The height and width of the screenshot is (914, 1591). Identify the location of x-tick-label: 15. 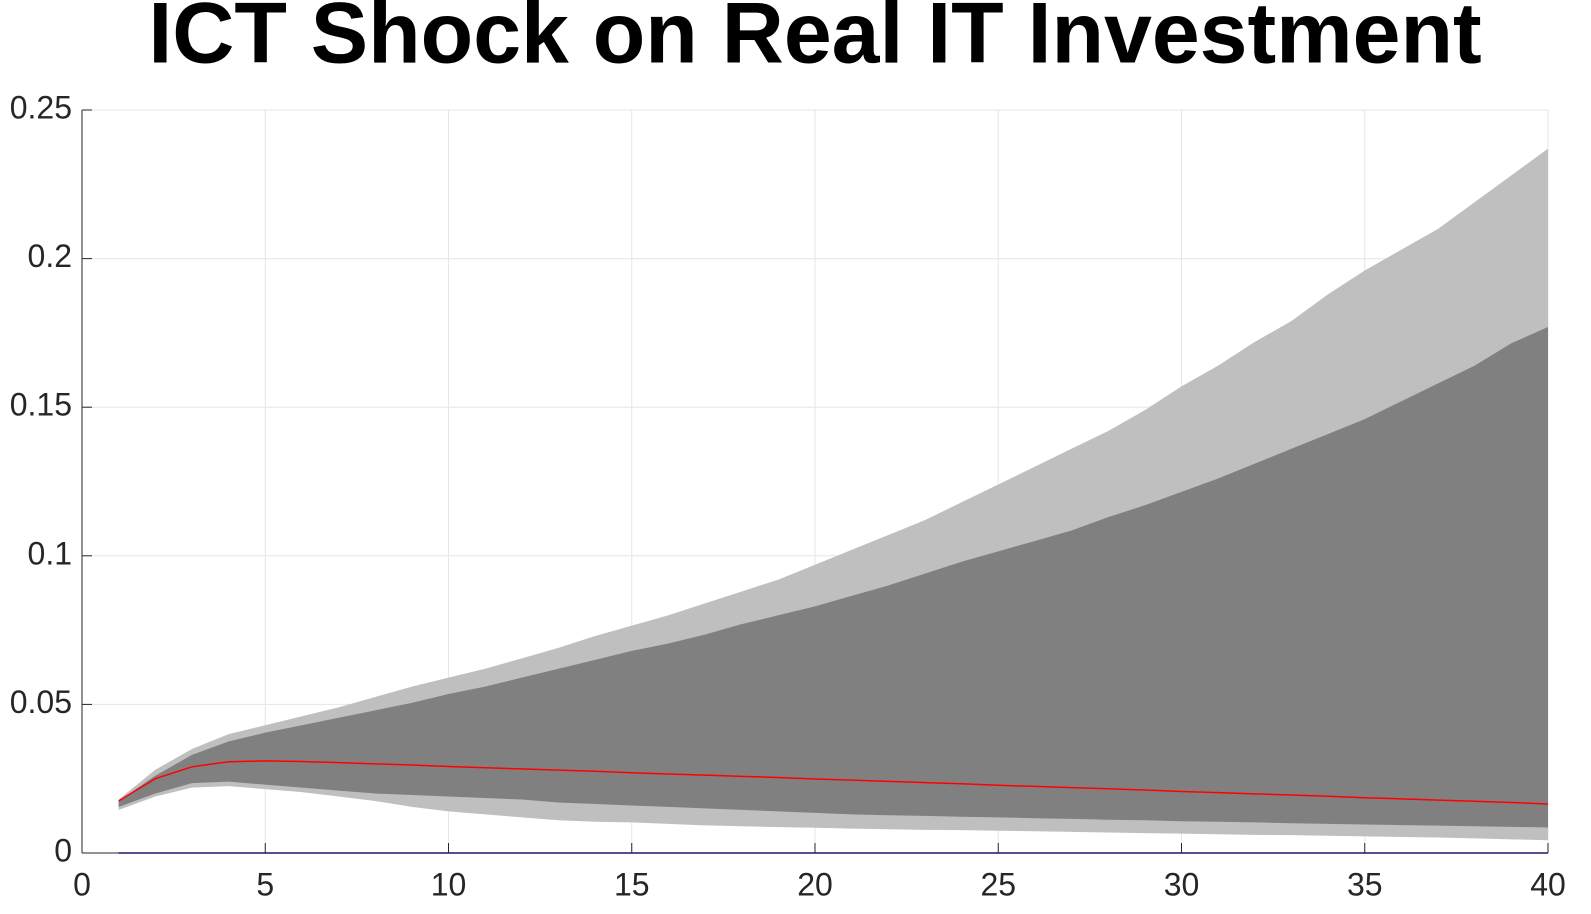
(632, 884).